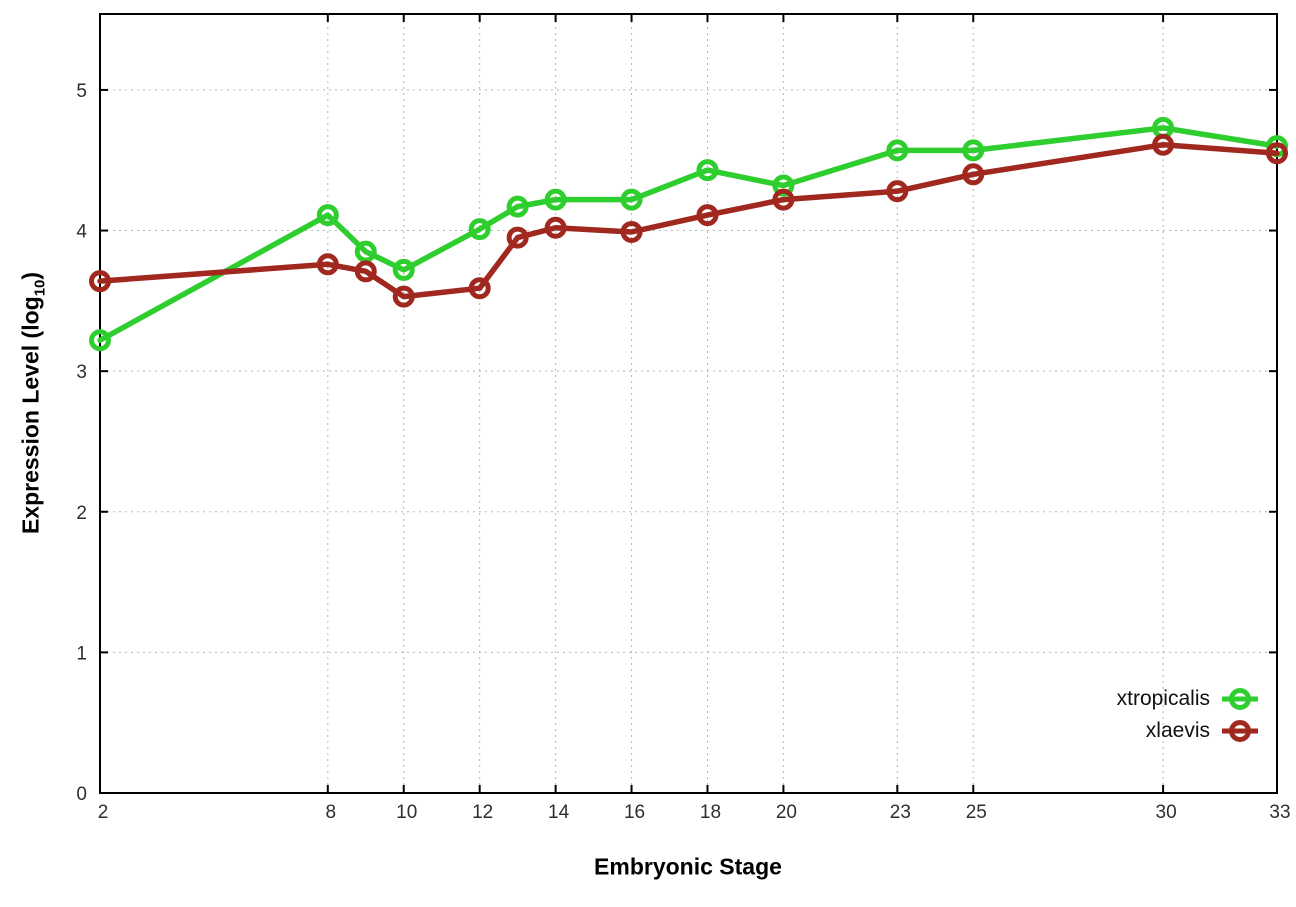 The image size is (1296, 907). Describe the element at coordinates (1163, 698) in the screenshot. I see `legend-label-xtropicalis: xtropicalis` at that location.